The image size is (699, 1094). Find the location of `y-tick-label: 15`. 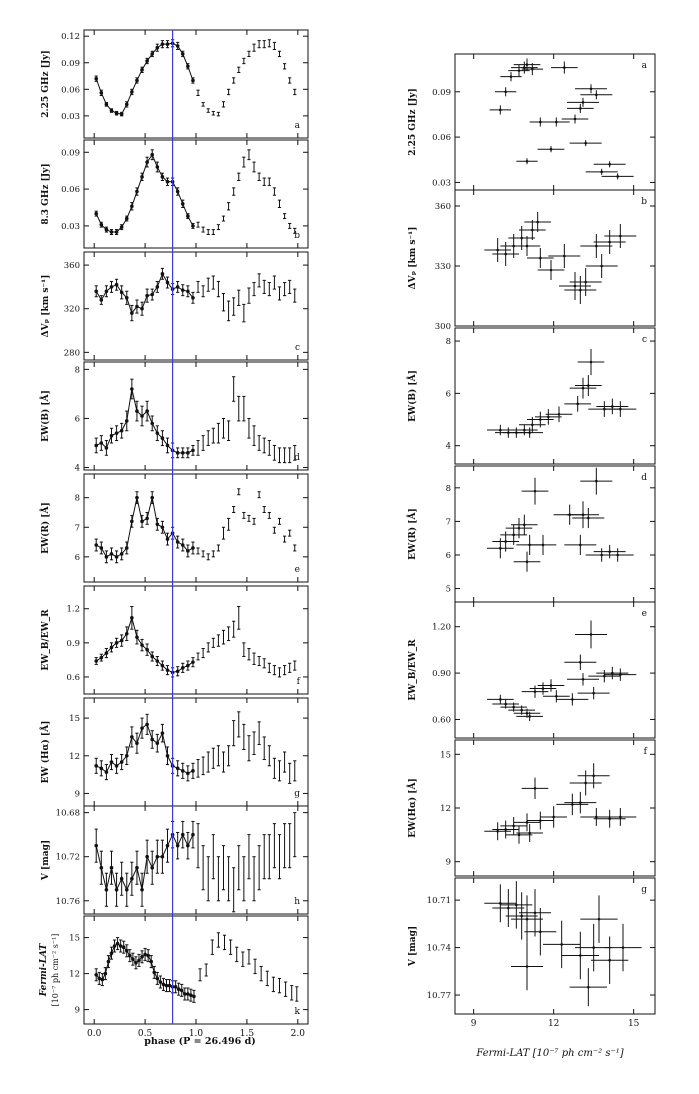

y-tick-label: 15 is located at coordinates (74, 939).